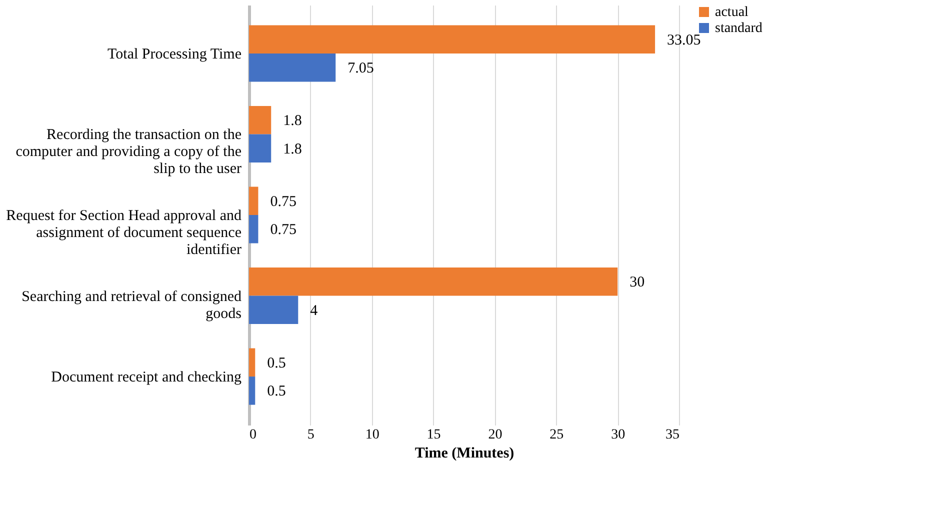  Describe the element at coordinates (637, 282) in the screenshot. I see `data-label: 30` at that location.